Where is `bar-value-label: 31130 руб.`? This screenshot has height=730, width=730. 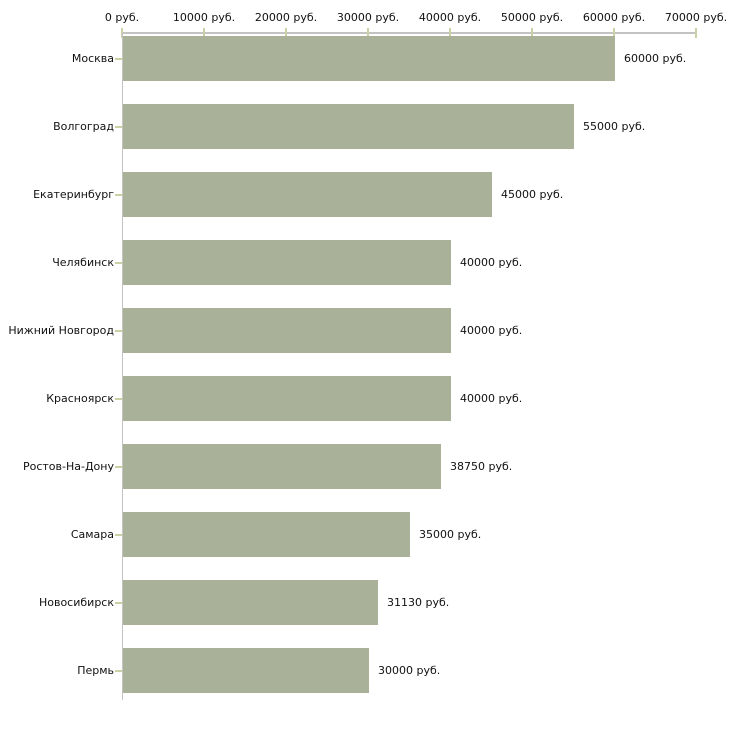
bar-value-label: 31130 руб. is located at coordinates (418, 602).